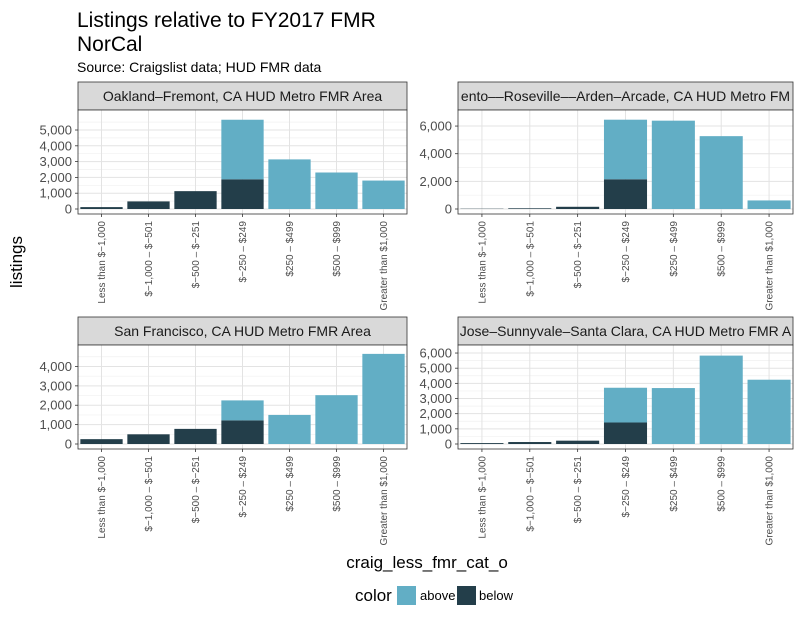 Image resolution: width=800 pixels, height=618 pixels. I want to click on legend-label-above: above, so click(437, 595).